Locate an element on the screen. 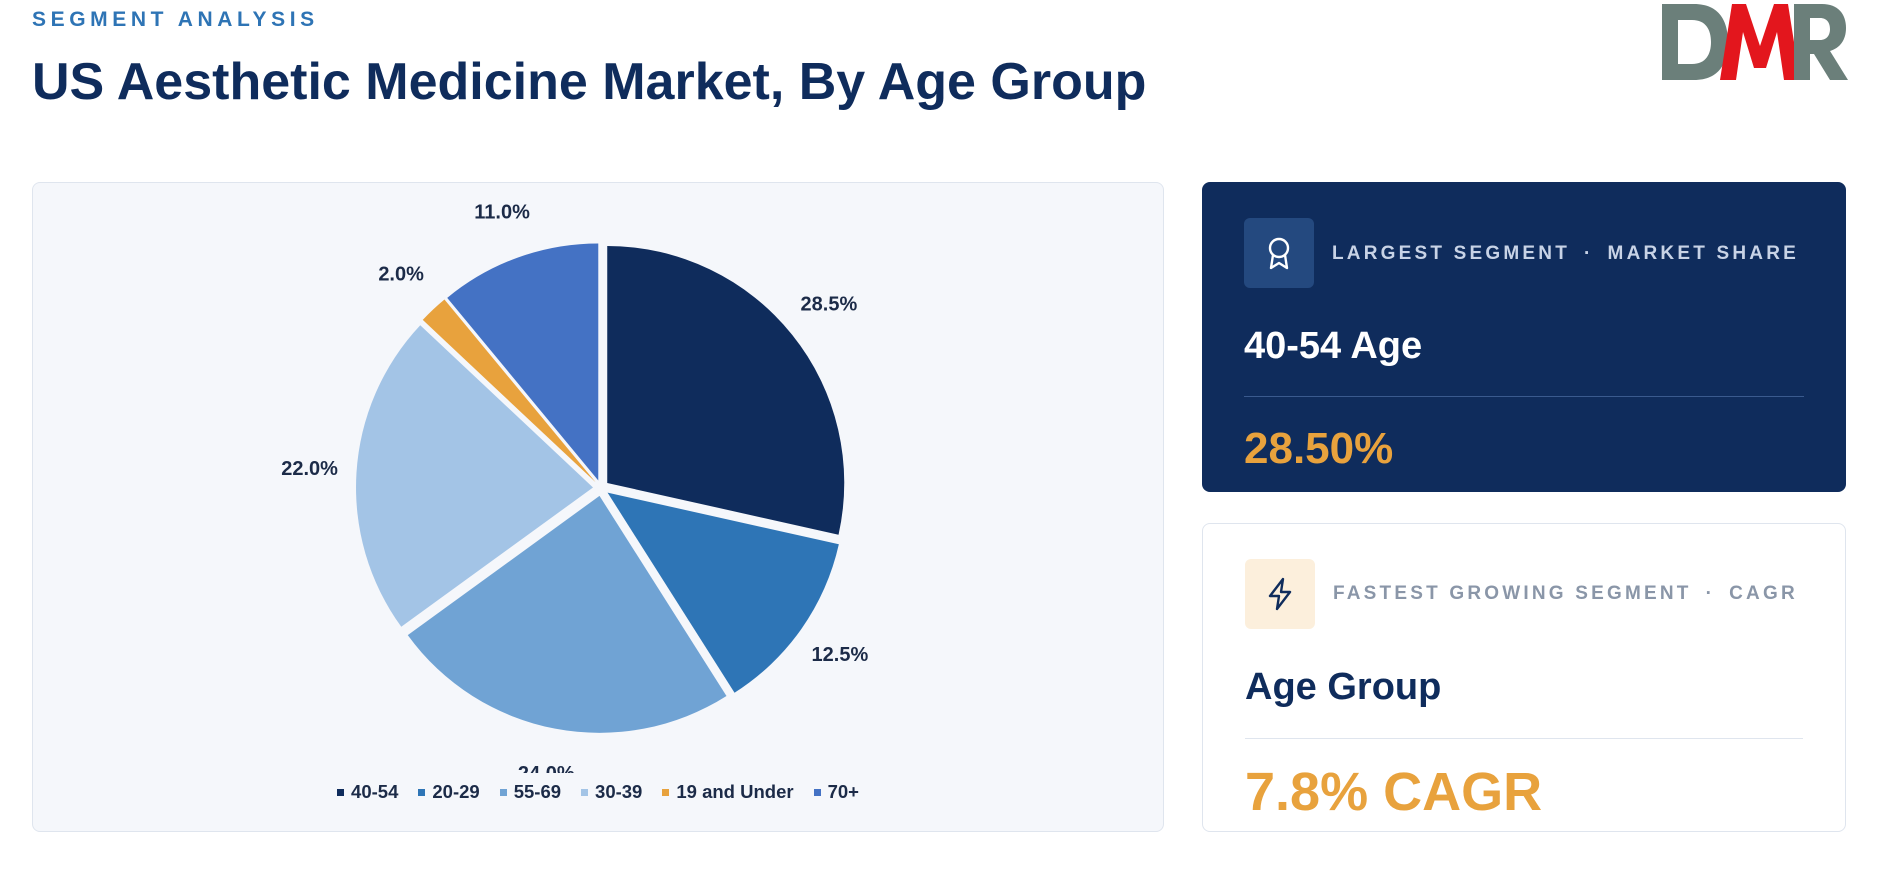  award-icon-box is located at coordinates (1279, 253).